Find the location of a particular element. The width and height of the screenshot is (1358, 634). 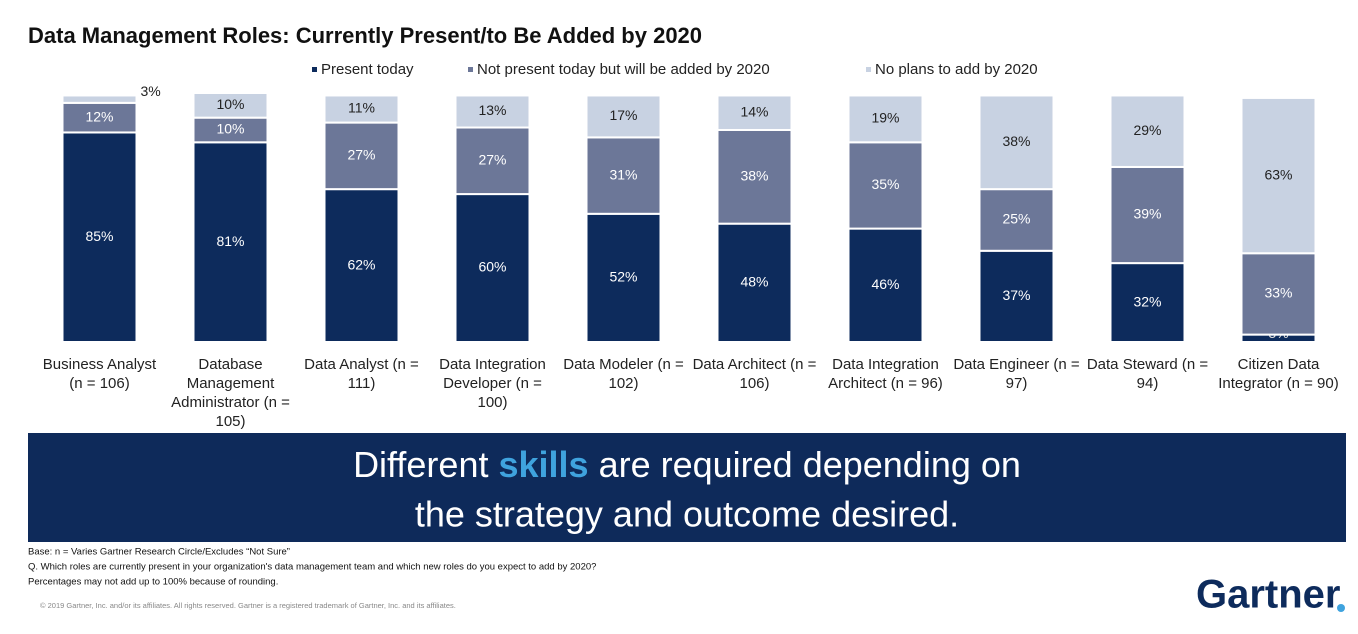

x-tick-label: Data Engineer (n = 97) is located at coordinates (1016, 374).